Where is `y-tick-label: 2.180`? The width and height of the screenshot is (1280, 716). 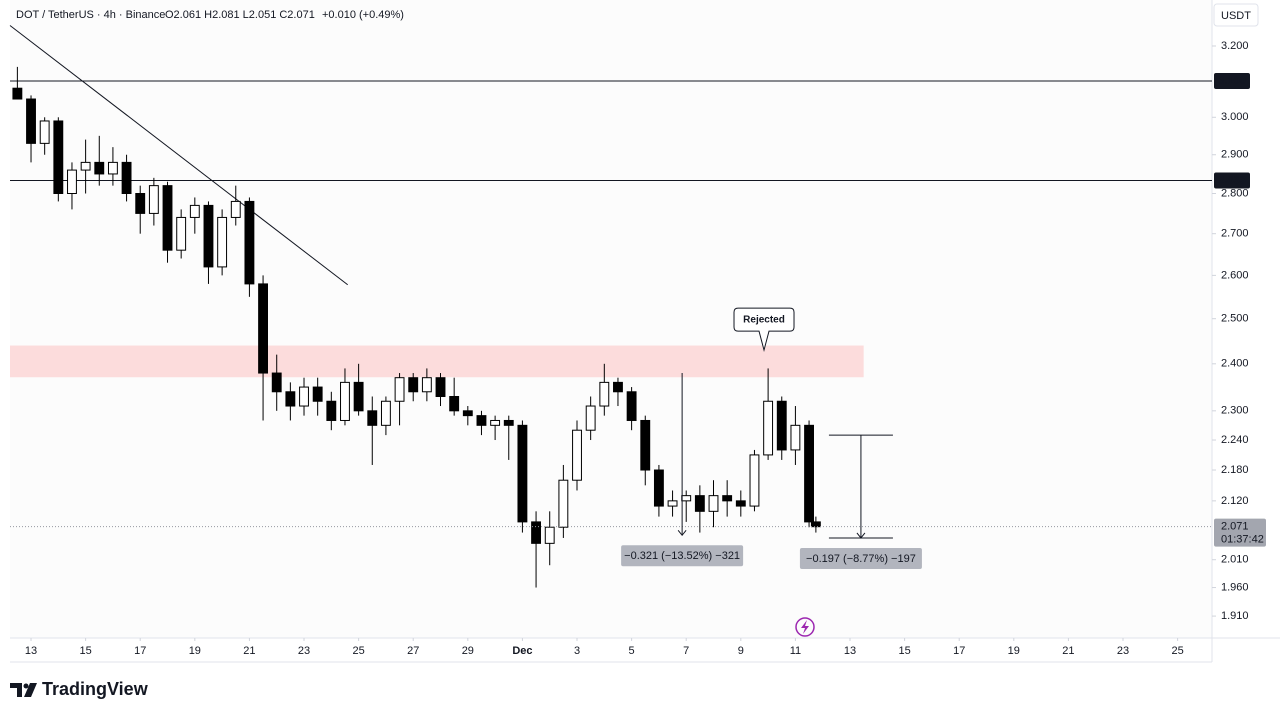 y-tick-label: 2.180 is located at coordinates (1235, 470).